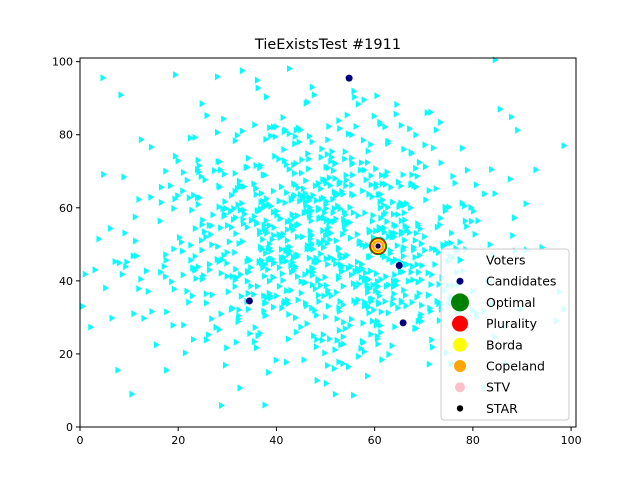  I want to click on x-tick-label: 80, so click(473, 440).